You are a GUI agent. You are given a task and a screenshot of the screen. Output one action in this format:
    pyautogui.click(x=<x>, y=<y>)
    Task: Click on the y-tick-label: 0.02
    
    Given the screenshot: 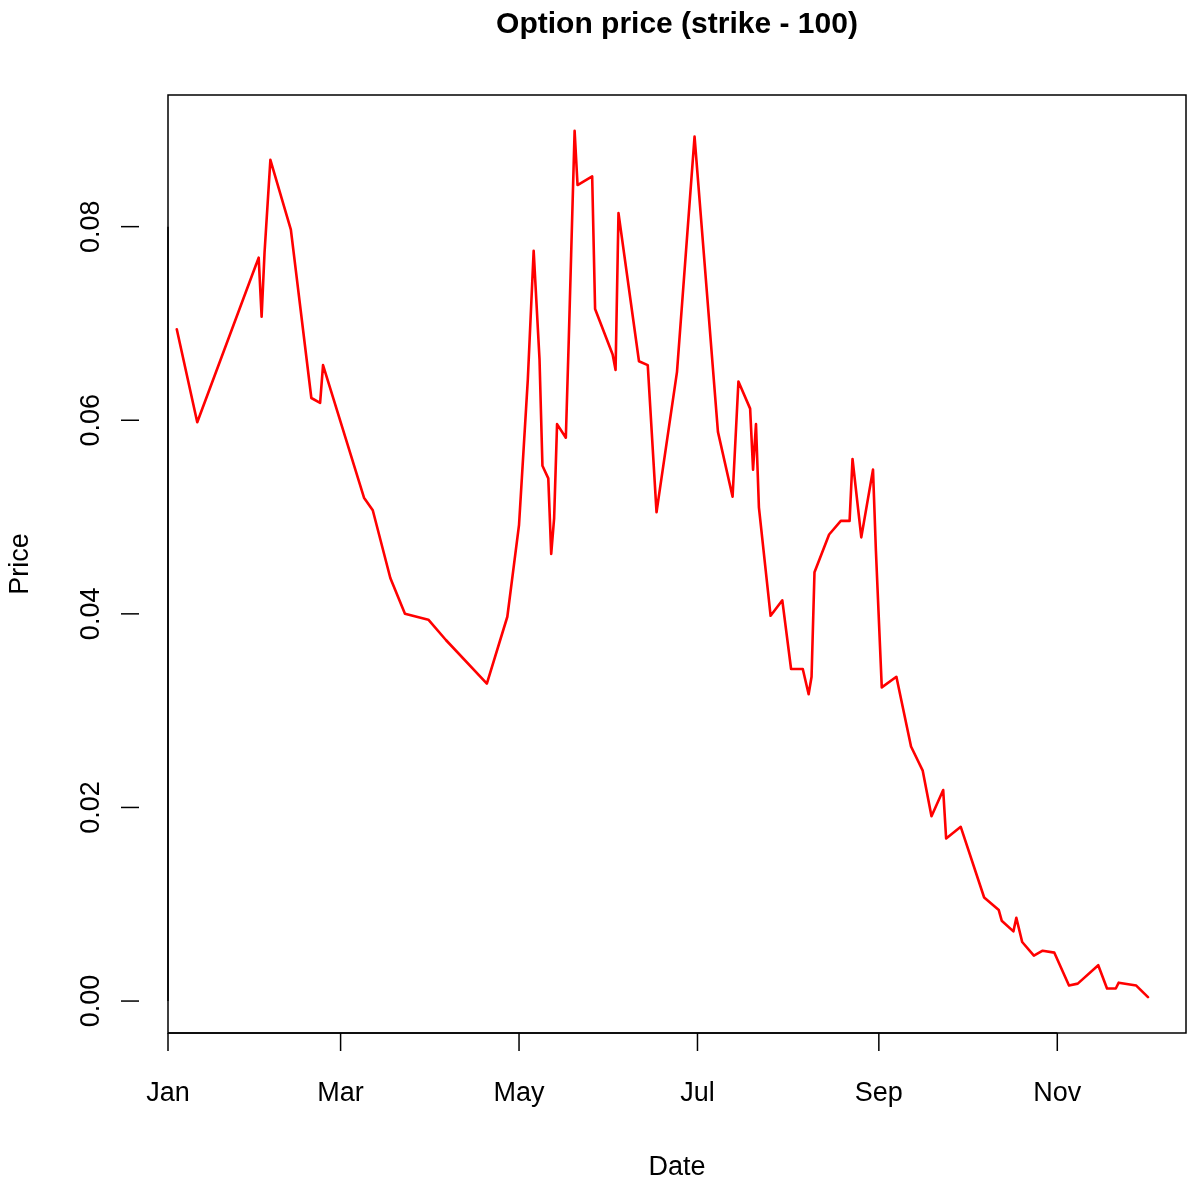 What is the action you would take?
    pyautogui.click(x=90, y=807)
    